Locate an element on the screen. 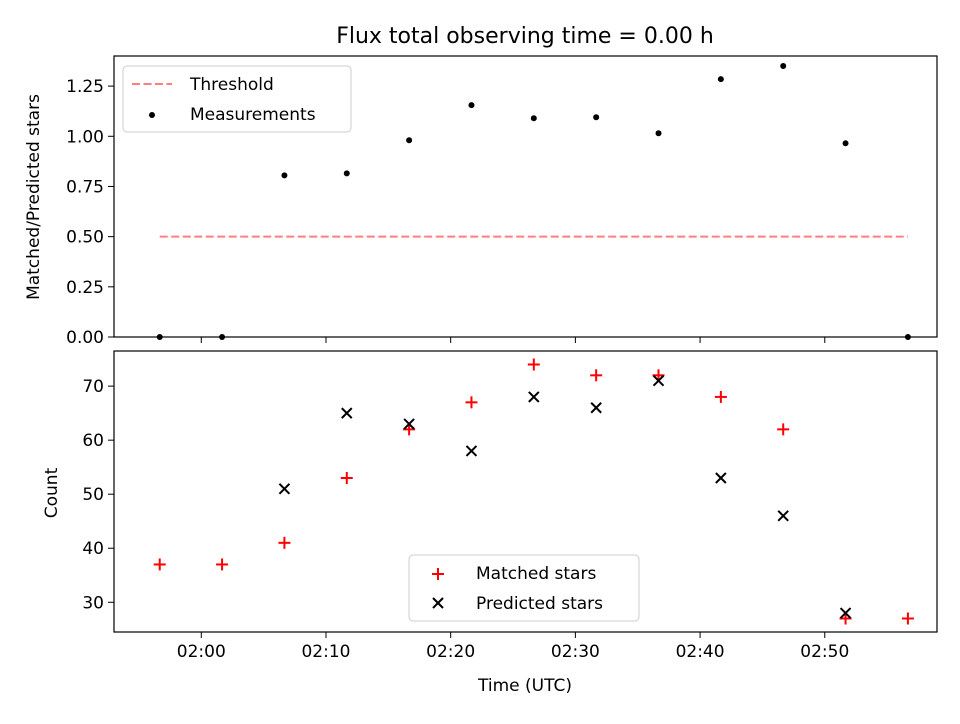  top-chart-title: Flux total observing time = 0.00 h is located at coordinates (525, 36).